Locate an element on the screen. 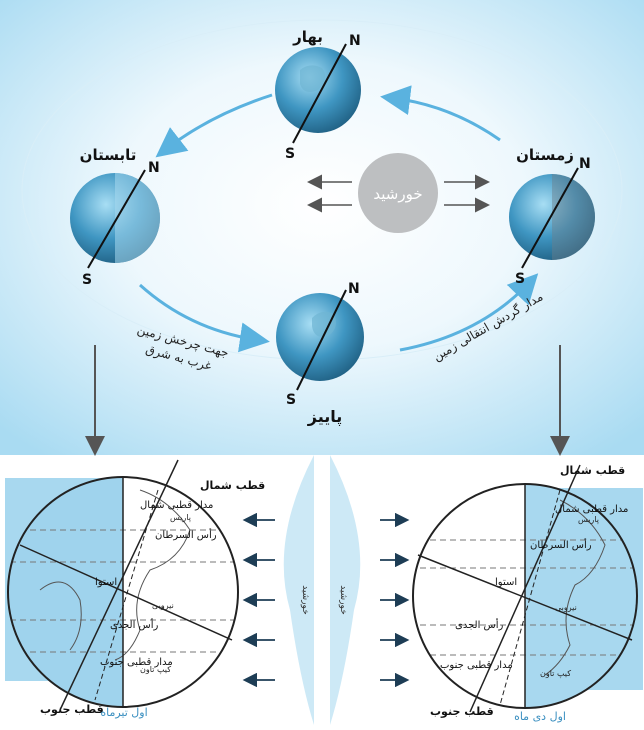  winter-label: زمستان is located at coordinates (545, 155).